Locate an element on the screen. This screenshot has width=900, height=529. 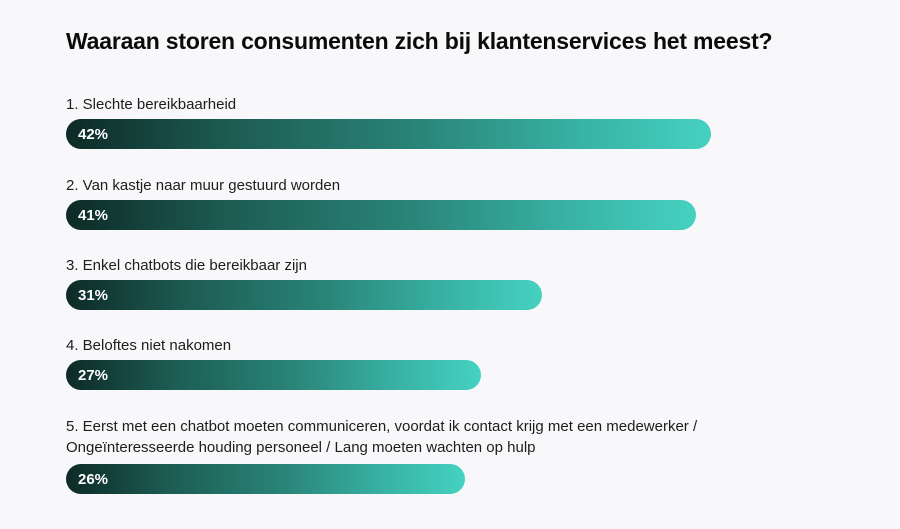
bar-label: 1. Slechte bereikbaarheid is located at coordinates (151, 104).